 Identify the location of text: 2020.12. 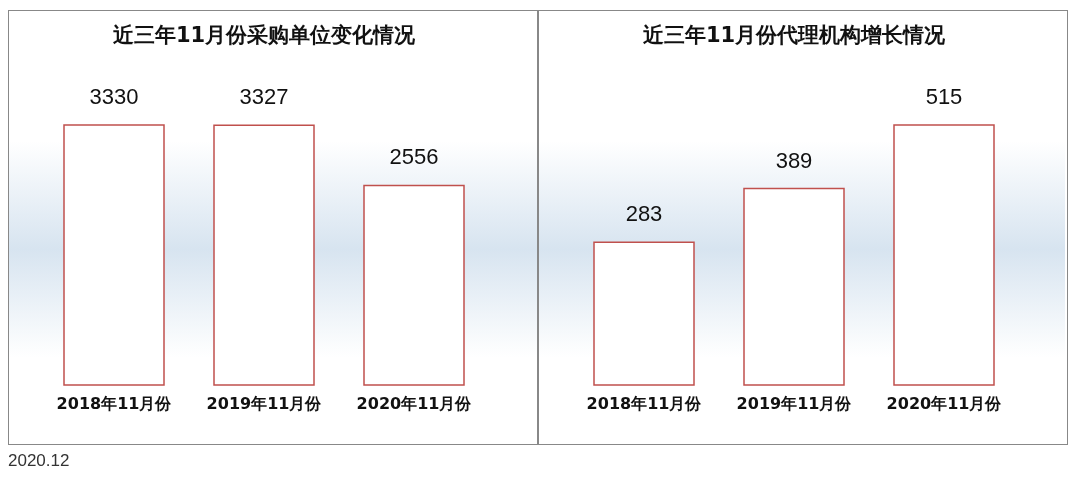
(39, 461).